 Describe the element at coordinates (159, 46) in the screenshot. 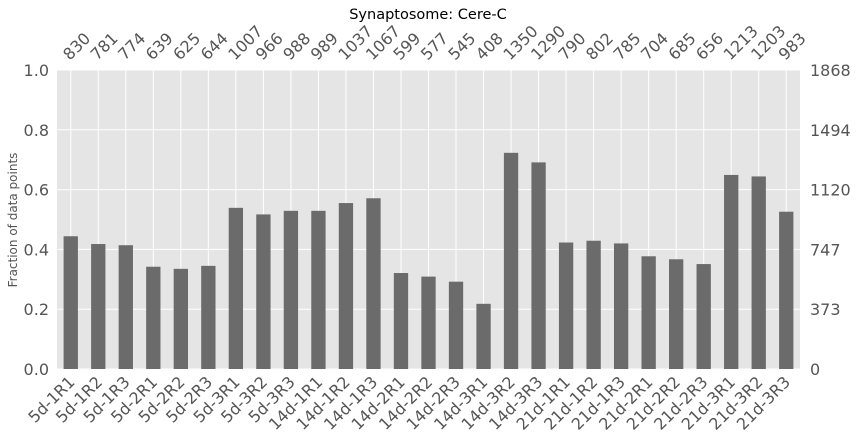

I see `count-label: 639` at that location.